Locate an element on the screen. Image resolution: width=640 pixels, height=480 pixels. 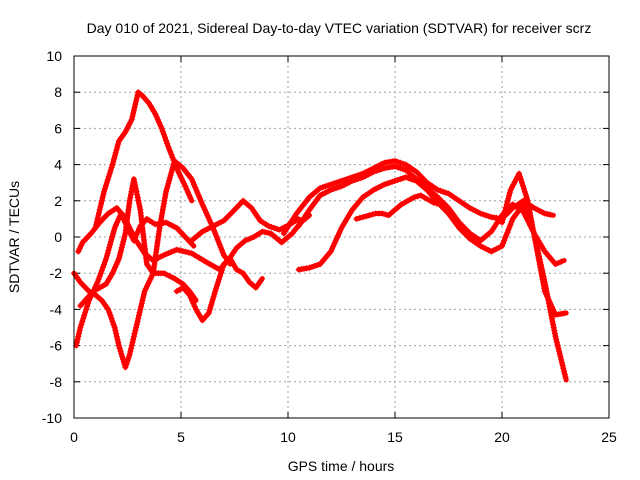
y-tick-label: 8 is located at coordinates (58, 92).